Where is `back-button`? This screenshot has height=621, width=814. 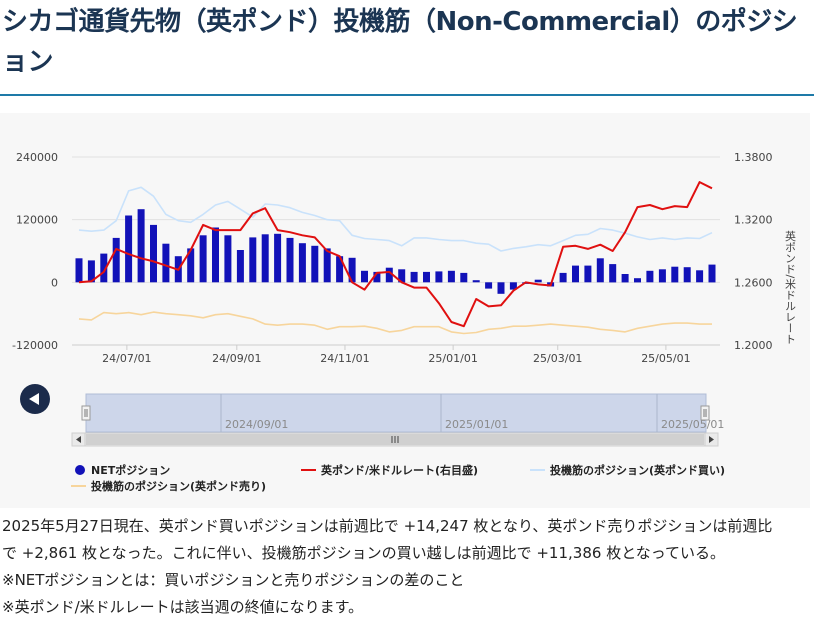 back-button is located at coordinates (35, 399).